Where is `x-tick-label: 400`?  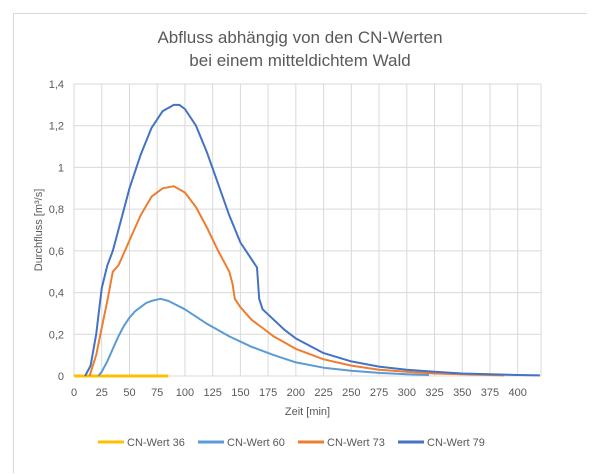 x-tick-label: 400 is located at coordinates (518, 393).